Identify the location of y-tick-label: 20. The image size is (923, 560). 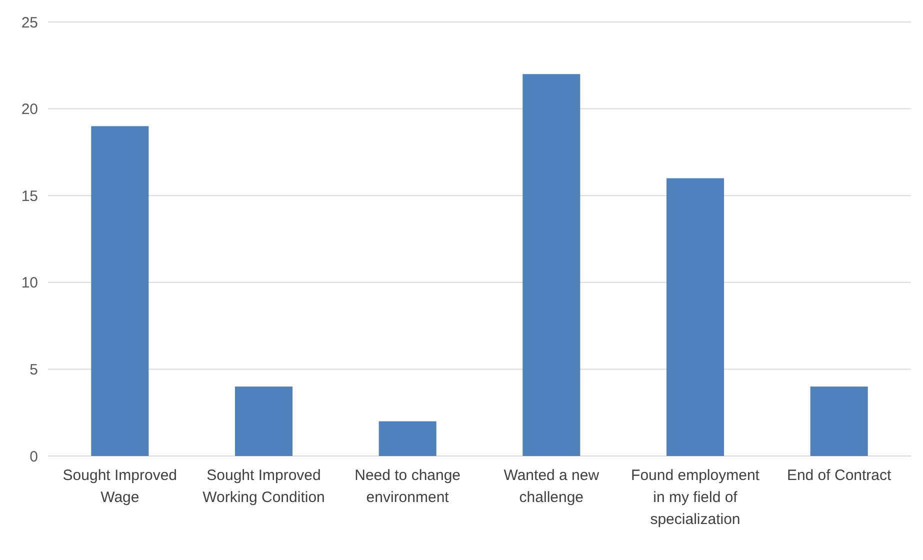
(29, 109).